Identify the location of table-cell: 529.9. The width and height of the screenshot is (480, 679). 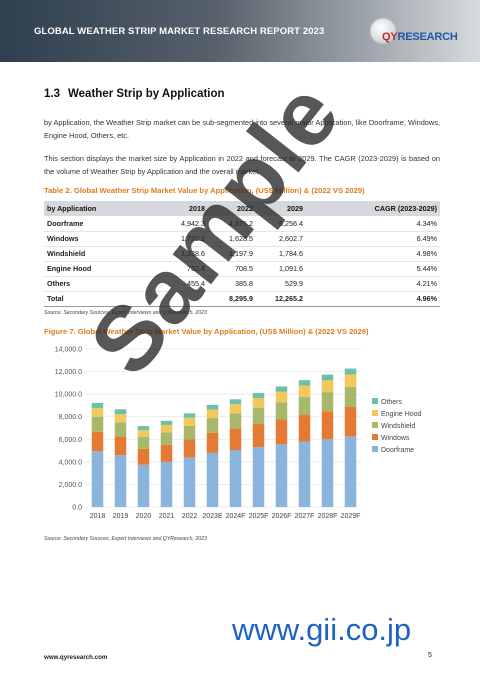
(281, 284).